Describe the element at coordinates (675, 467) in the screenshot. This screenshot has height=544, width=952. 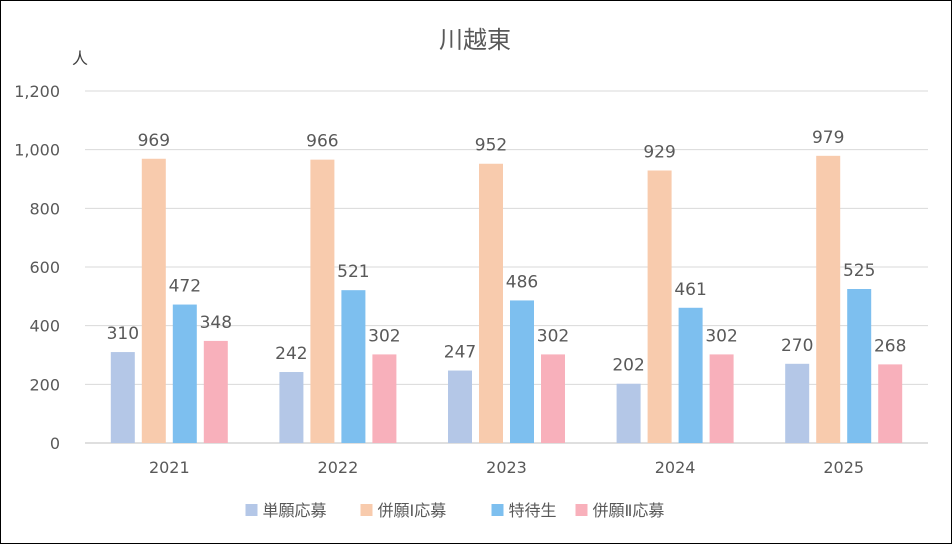
I see `x-tick-label: 2024` at that location.